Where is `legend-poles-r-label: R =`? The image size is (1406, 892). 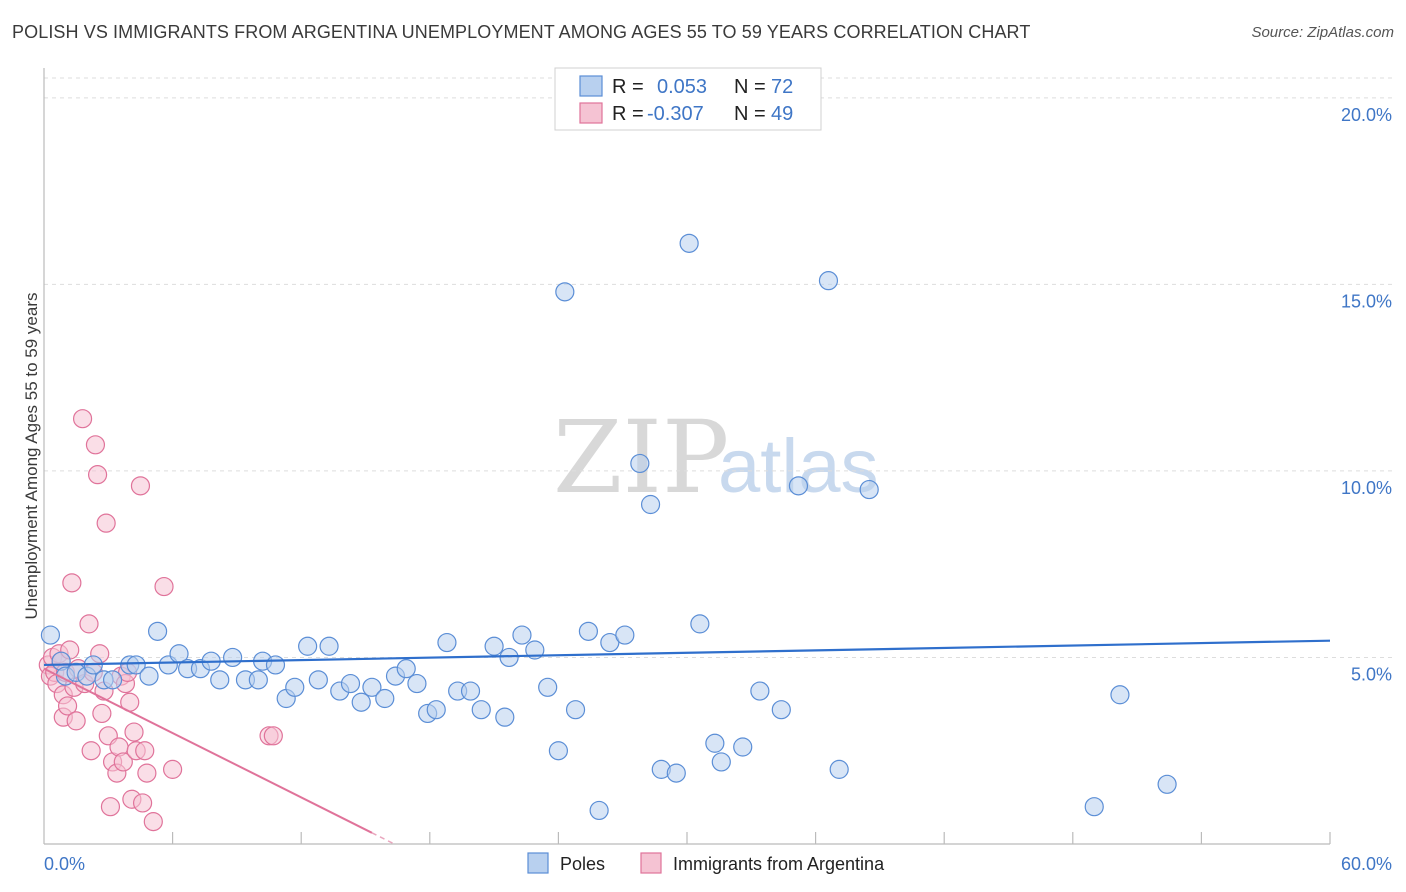 legend-poles-r-label: R = is located at coordinates (628, 87).